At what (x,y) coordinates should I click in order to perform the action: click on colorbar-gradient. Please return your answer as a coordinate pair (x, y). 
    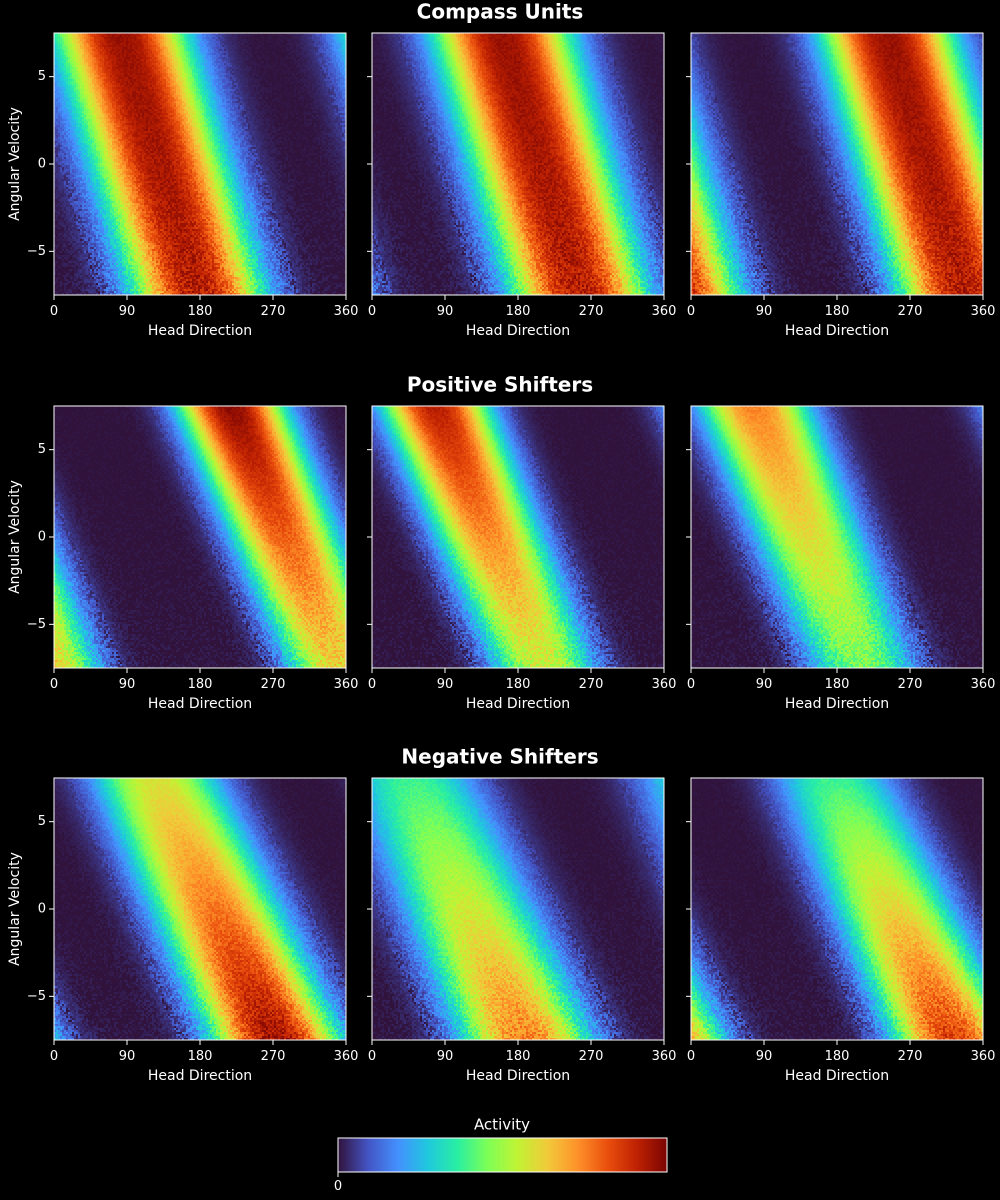
    Looking at the image, I should click on (502, 1155).